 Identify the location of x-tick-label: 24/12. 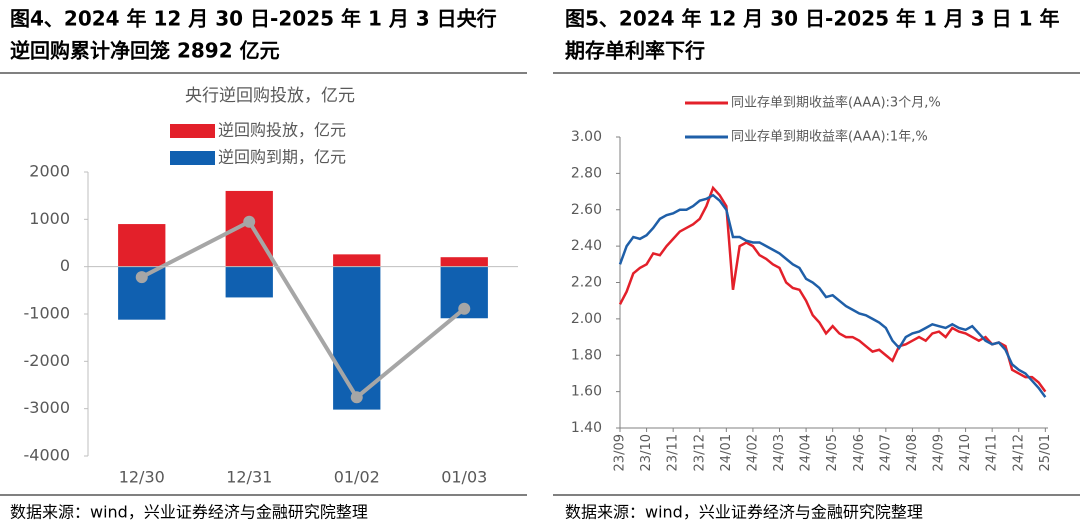
(1018, 452).